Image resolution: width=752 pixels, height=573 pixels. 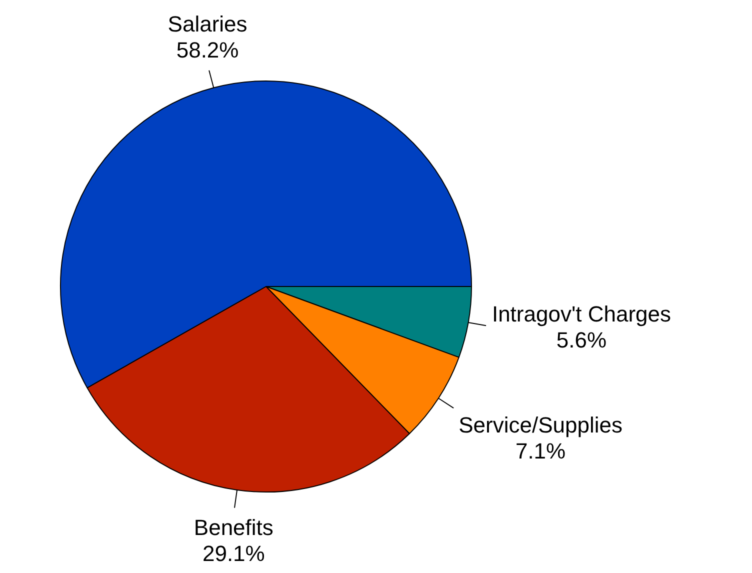 What do you see at coordinates (233, 553) in the screenshot?
I see `data-label: 29.1%` at bounding box center [233, 553].